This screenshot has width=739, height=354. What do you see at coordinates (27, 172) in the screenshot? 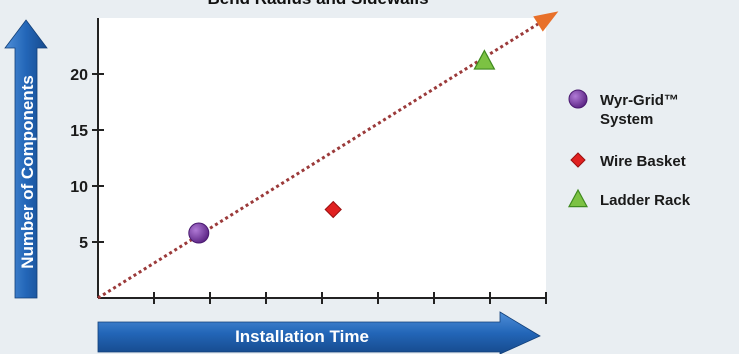
I see `y-axis-label: Number of Components` at bounding box center [27, 172].